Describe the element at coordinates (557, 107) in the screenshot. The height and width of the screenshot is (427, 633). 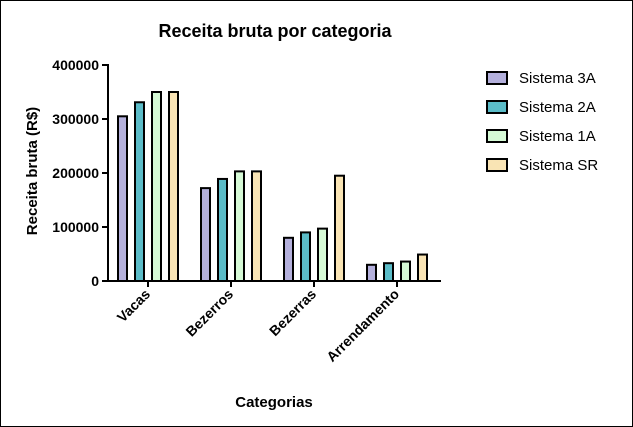
I see `legend-label: Sistema 2A` at that location.